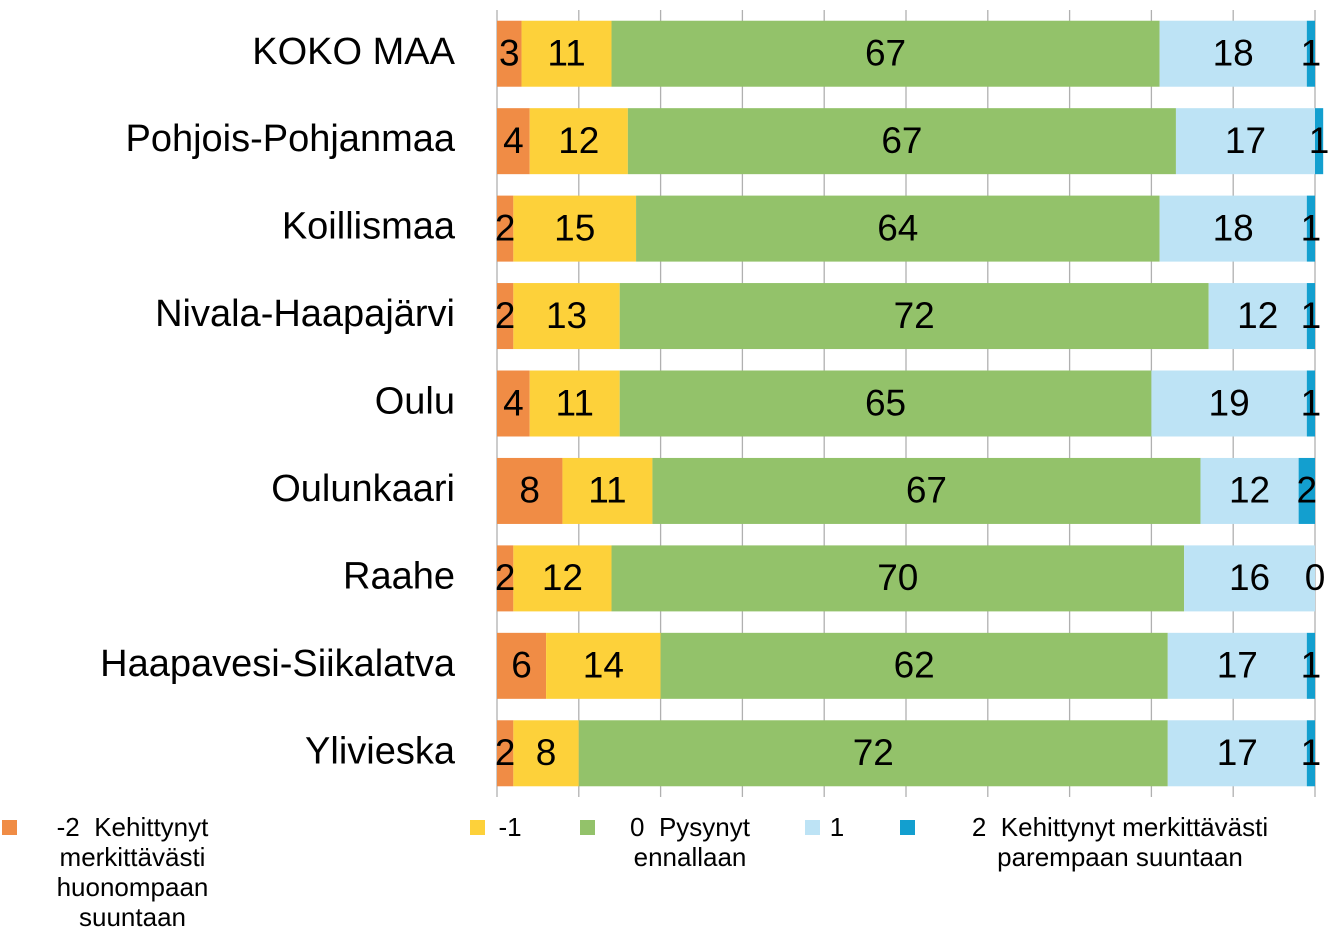 The image size is (1328, 932). I want to click on y-tick-label: Raahe, so click(399, 576).